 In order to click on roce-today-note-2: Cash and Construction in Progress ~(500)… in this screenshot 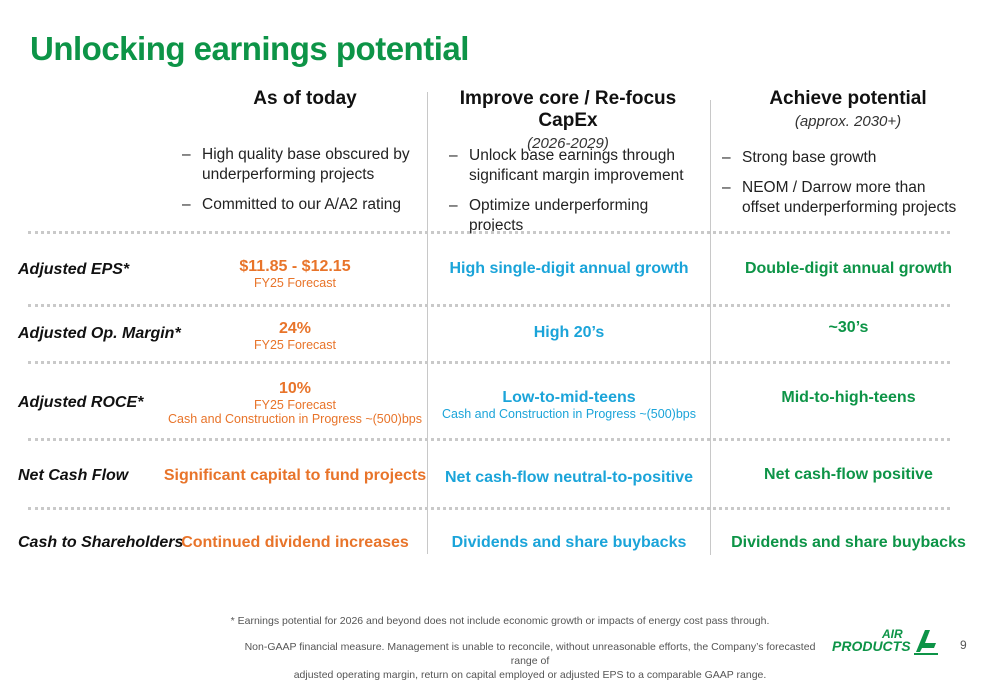, I will do `click(295, 419)`.